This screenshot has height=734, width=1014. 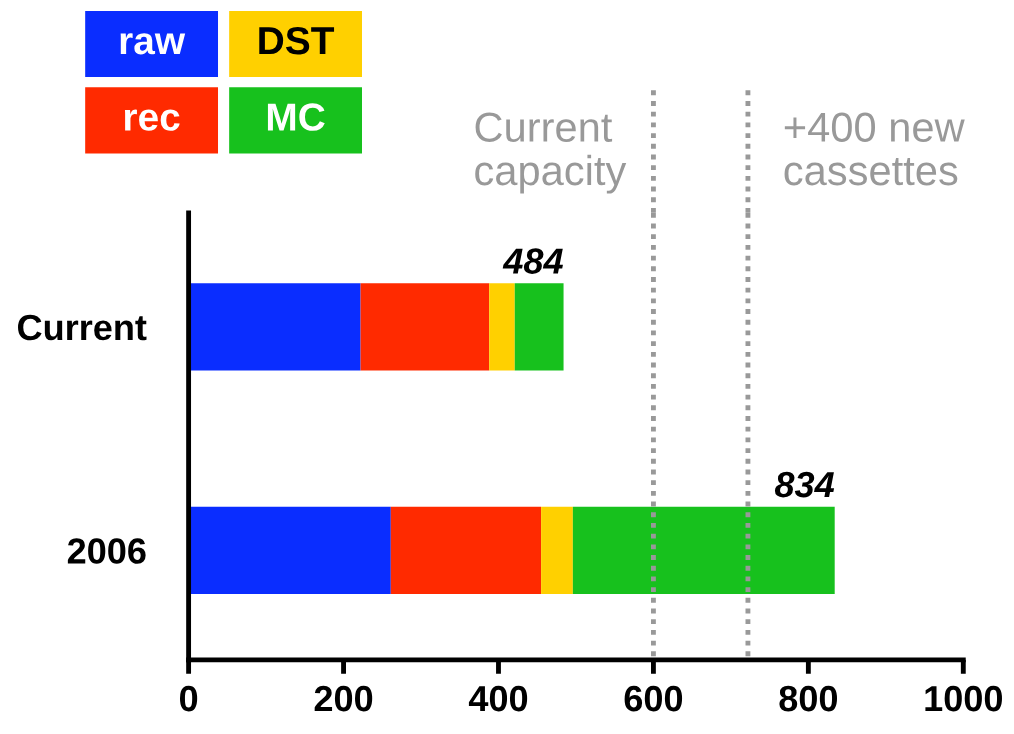 I want to click on x-tick-label: 800, so click(x=808, y=698).